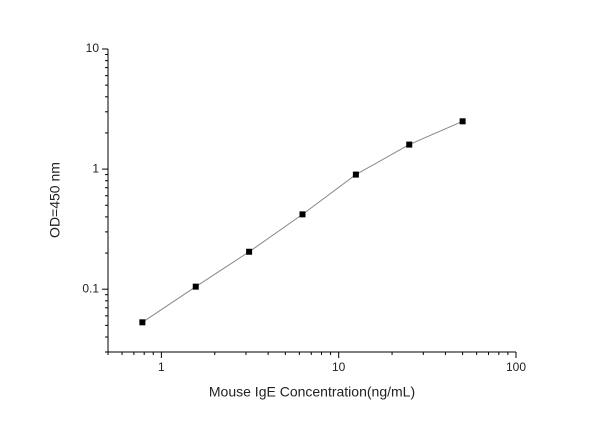 This screenshot has height=421, width=600. What do you see at coordinates (516, 367) in the screenshot?
I see `x-tick-label: 100` at bounding box center [516, 367].